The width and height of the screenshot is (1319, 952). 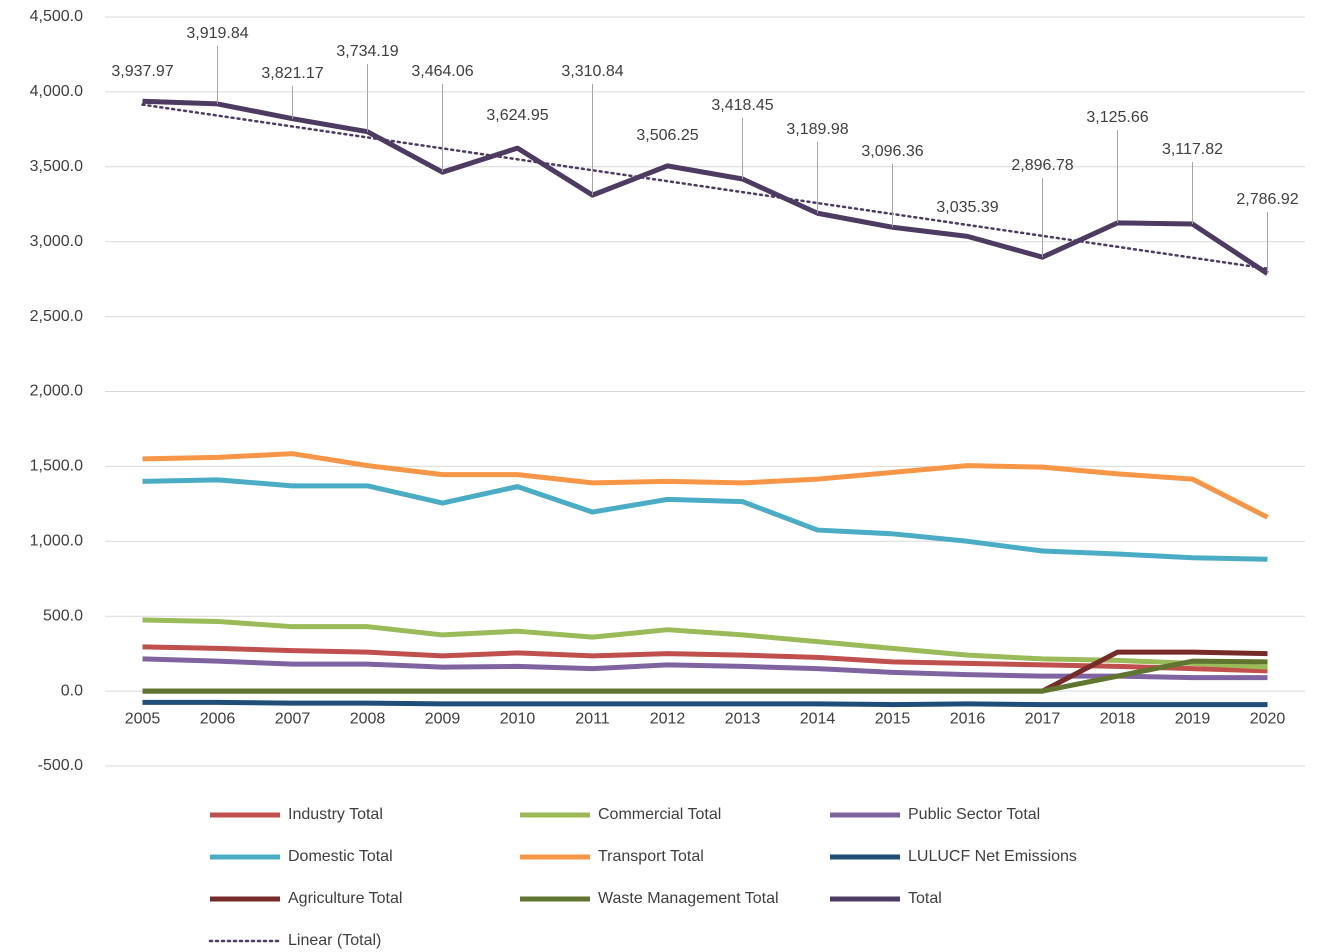 What do you see at coordinates (1192, 149) in the screenshot?
I see `data-label: 3,117.82` at bounding box center [1192, 149].